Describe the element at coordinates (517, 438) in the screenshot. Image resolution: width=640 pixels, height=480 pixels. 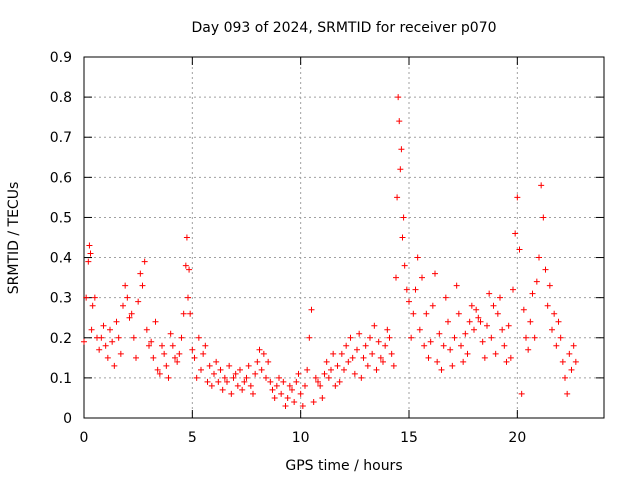
I see `x-tick-label: 20` at that location.